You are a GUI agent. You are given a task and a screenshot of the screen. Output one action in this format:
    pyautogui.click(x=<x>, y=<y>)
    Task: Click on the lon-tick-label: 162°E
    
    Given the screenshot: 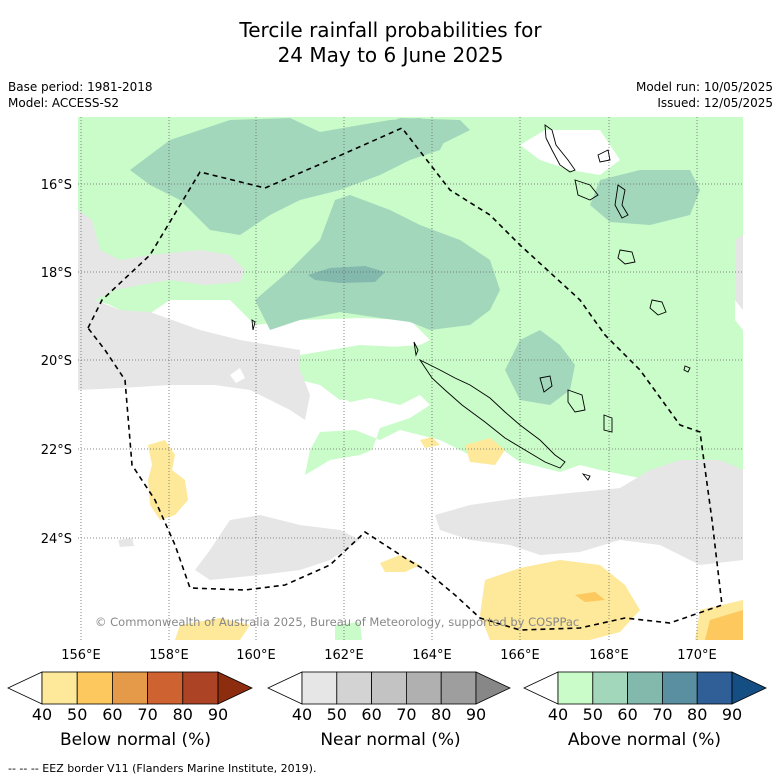 What is the action you would take?
    pyautogui.click(x=344, y=655)
    